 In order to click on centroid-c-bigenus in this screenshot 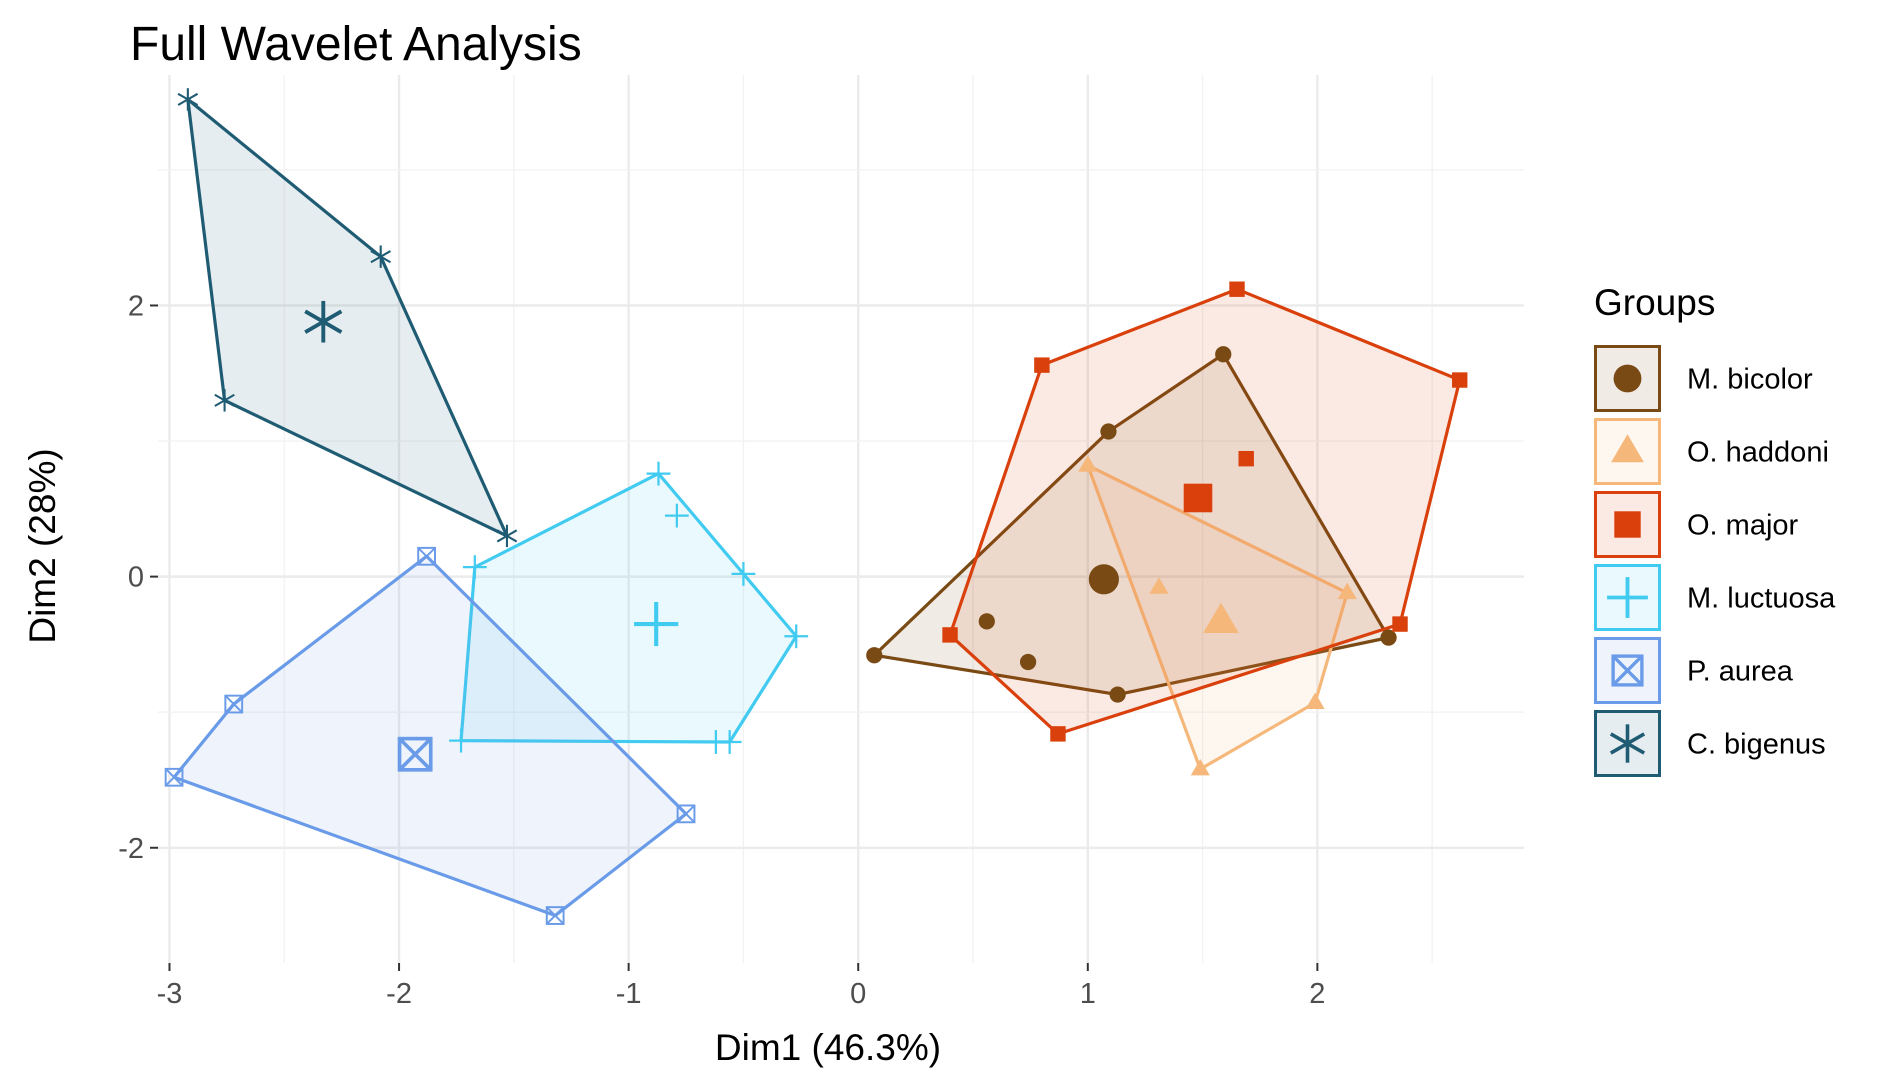, I will do `click(323, 321)`.